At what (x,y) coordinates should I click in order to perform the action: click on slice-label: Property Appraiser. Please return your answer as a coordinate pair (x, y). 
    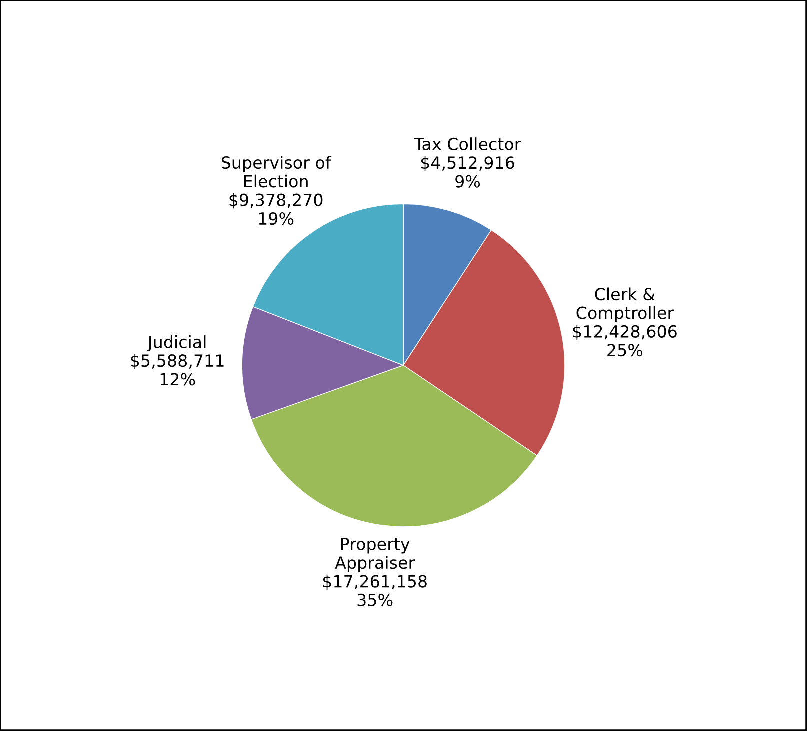
    Looking at the image, I should click on (375, 555).